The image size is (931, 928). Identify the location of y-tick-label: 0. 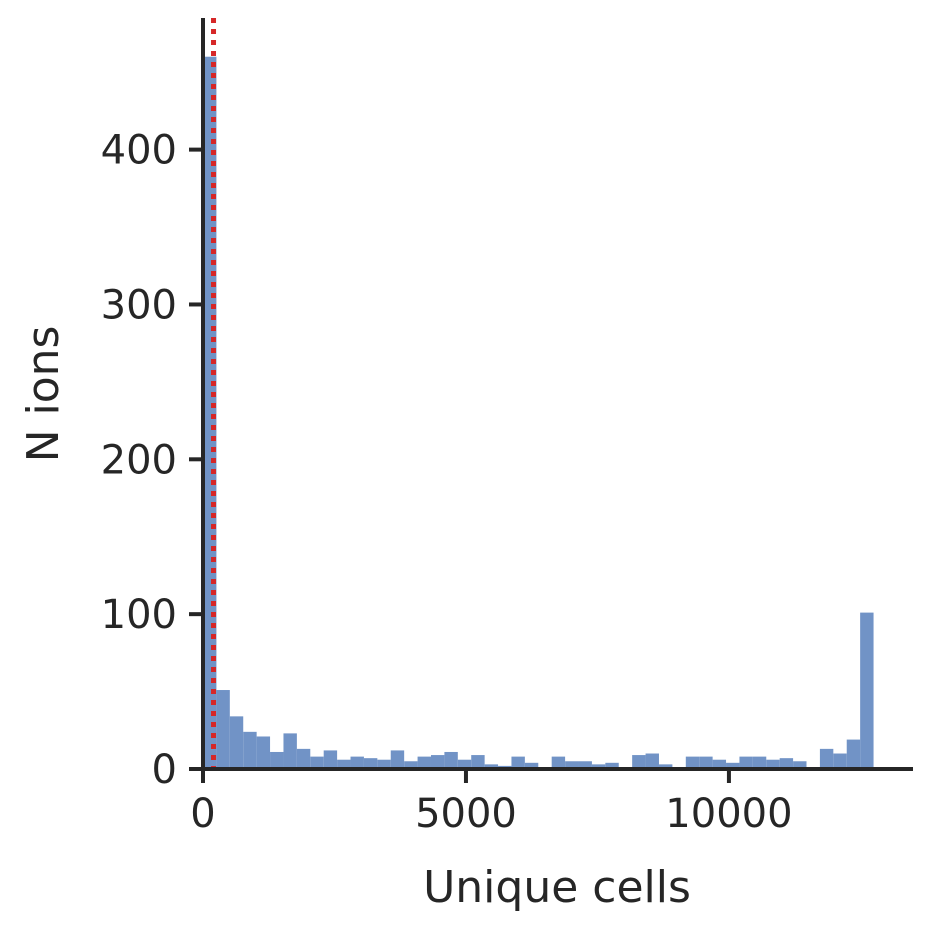
(164, 770).